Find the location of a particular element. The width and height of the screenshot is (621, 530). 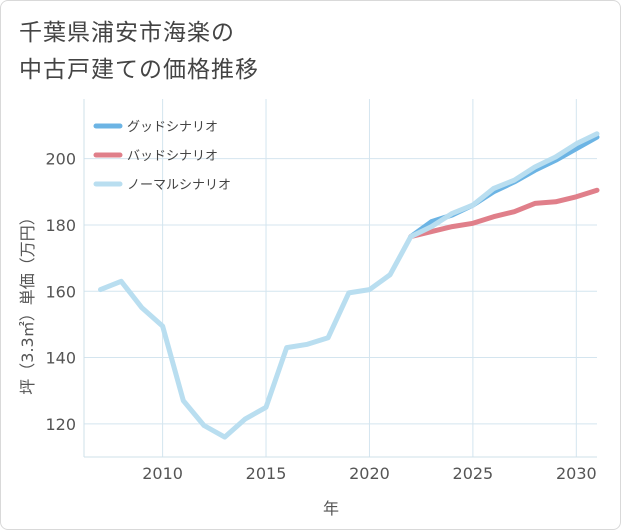

legend-label-2: バッドシナリオ is located at coordinates (172, 156).